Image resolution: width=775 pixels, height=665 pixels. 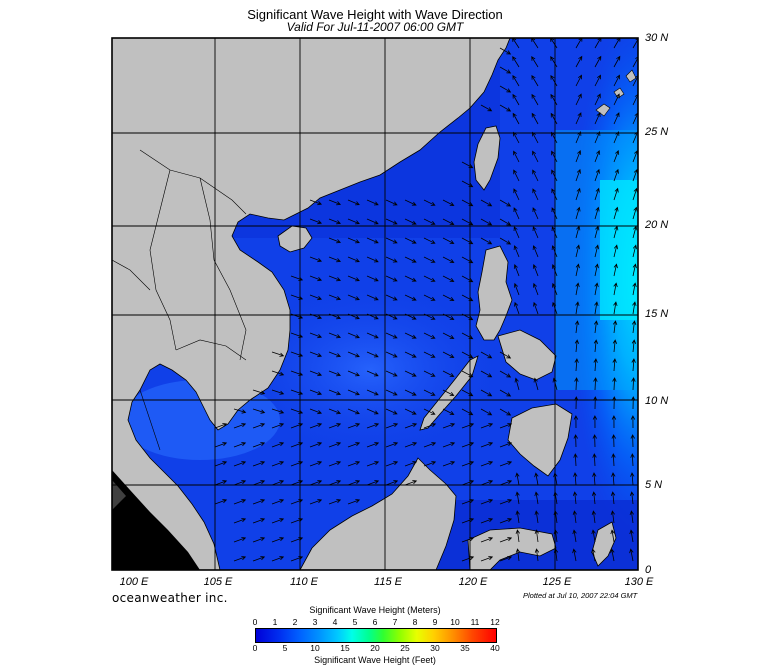 What do you see at coordinates (495, 622) in the screenshot?
I see `meters-tick-label: 12` at bounding box center [495, 622].